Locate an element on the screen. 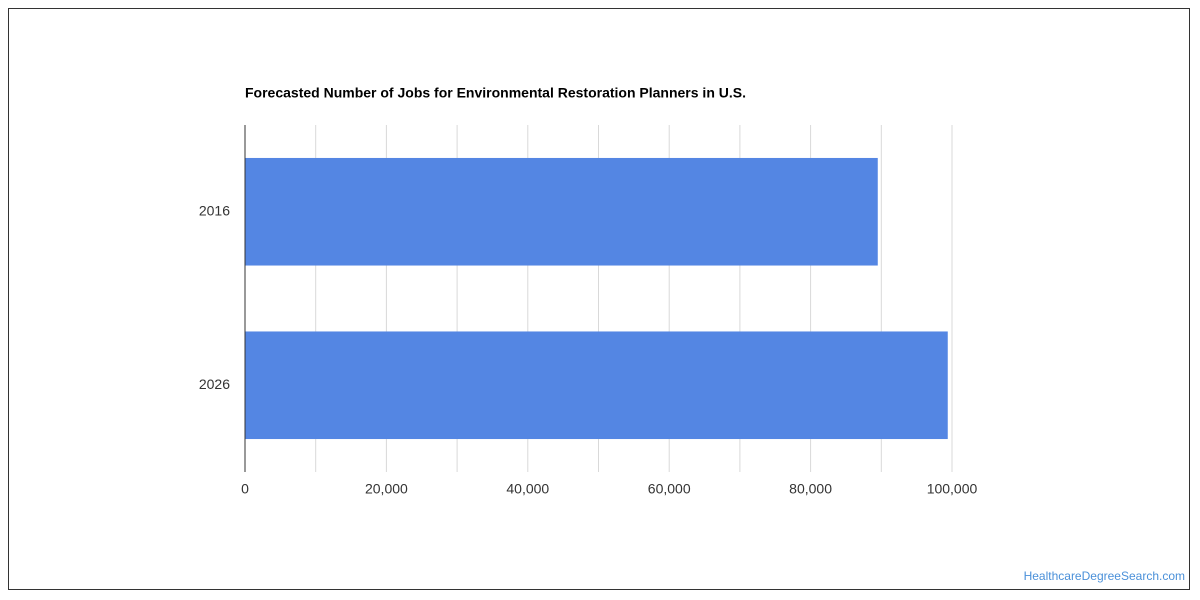  watermark: HealthcareDegreeSearch.com is located at coordinates (1104, 576).